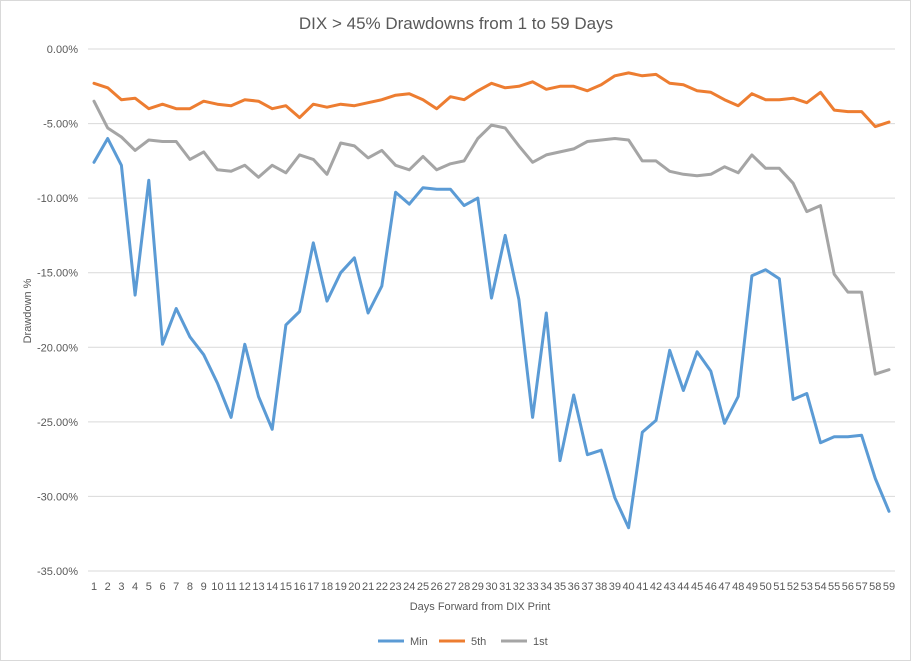 The height and width of the screenshot is (665, 911). I want to click on x-tick-label: 53, so click(807, 587).